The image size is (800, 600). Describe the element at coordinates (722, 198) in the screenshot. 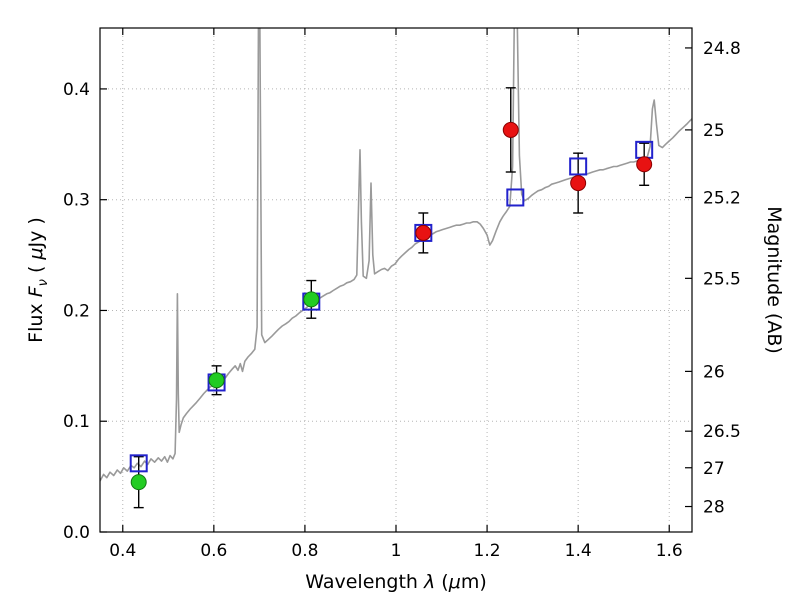

I see `y-tick-label-right: 25.2` at that location.